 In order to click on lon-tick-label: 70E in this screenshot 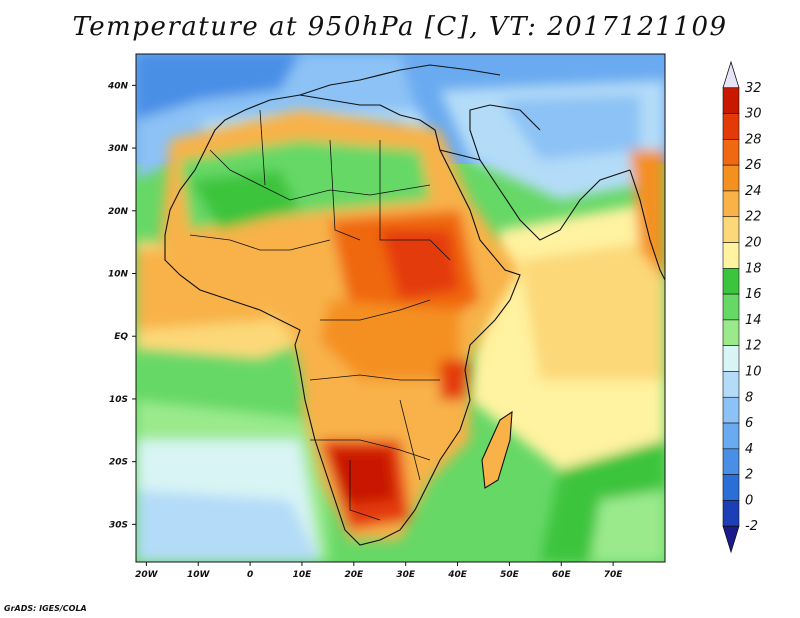, I will do `click(614, 575)`.